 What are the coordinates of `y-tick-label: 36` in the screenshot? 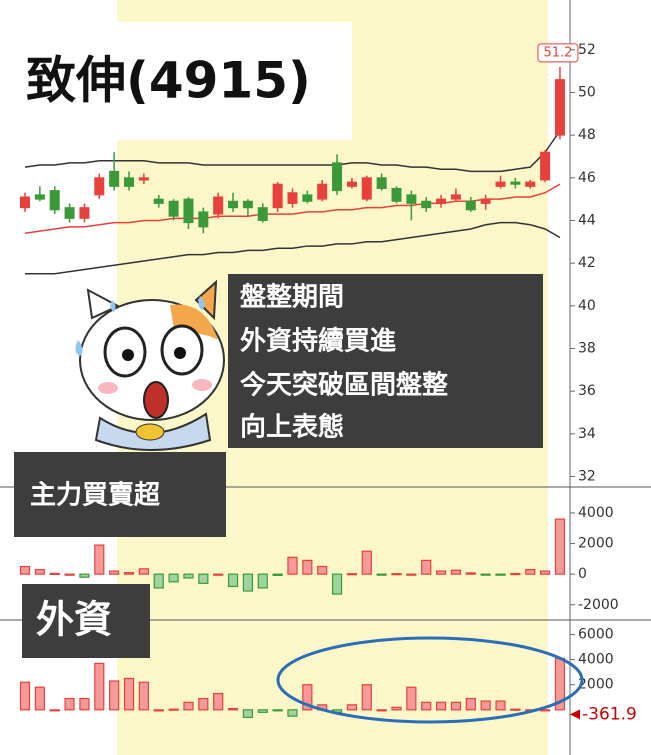 It's located at (587, 391).